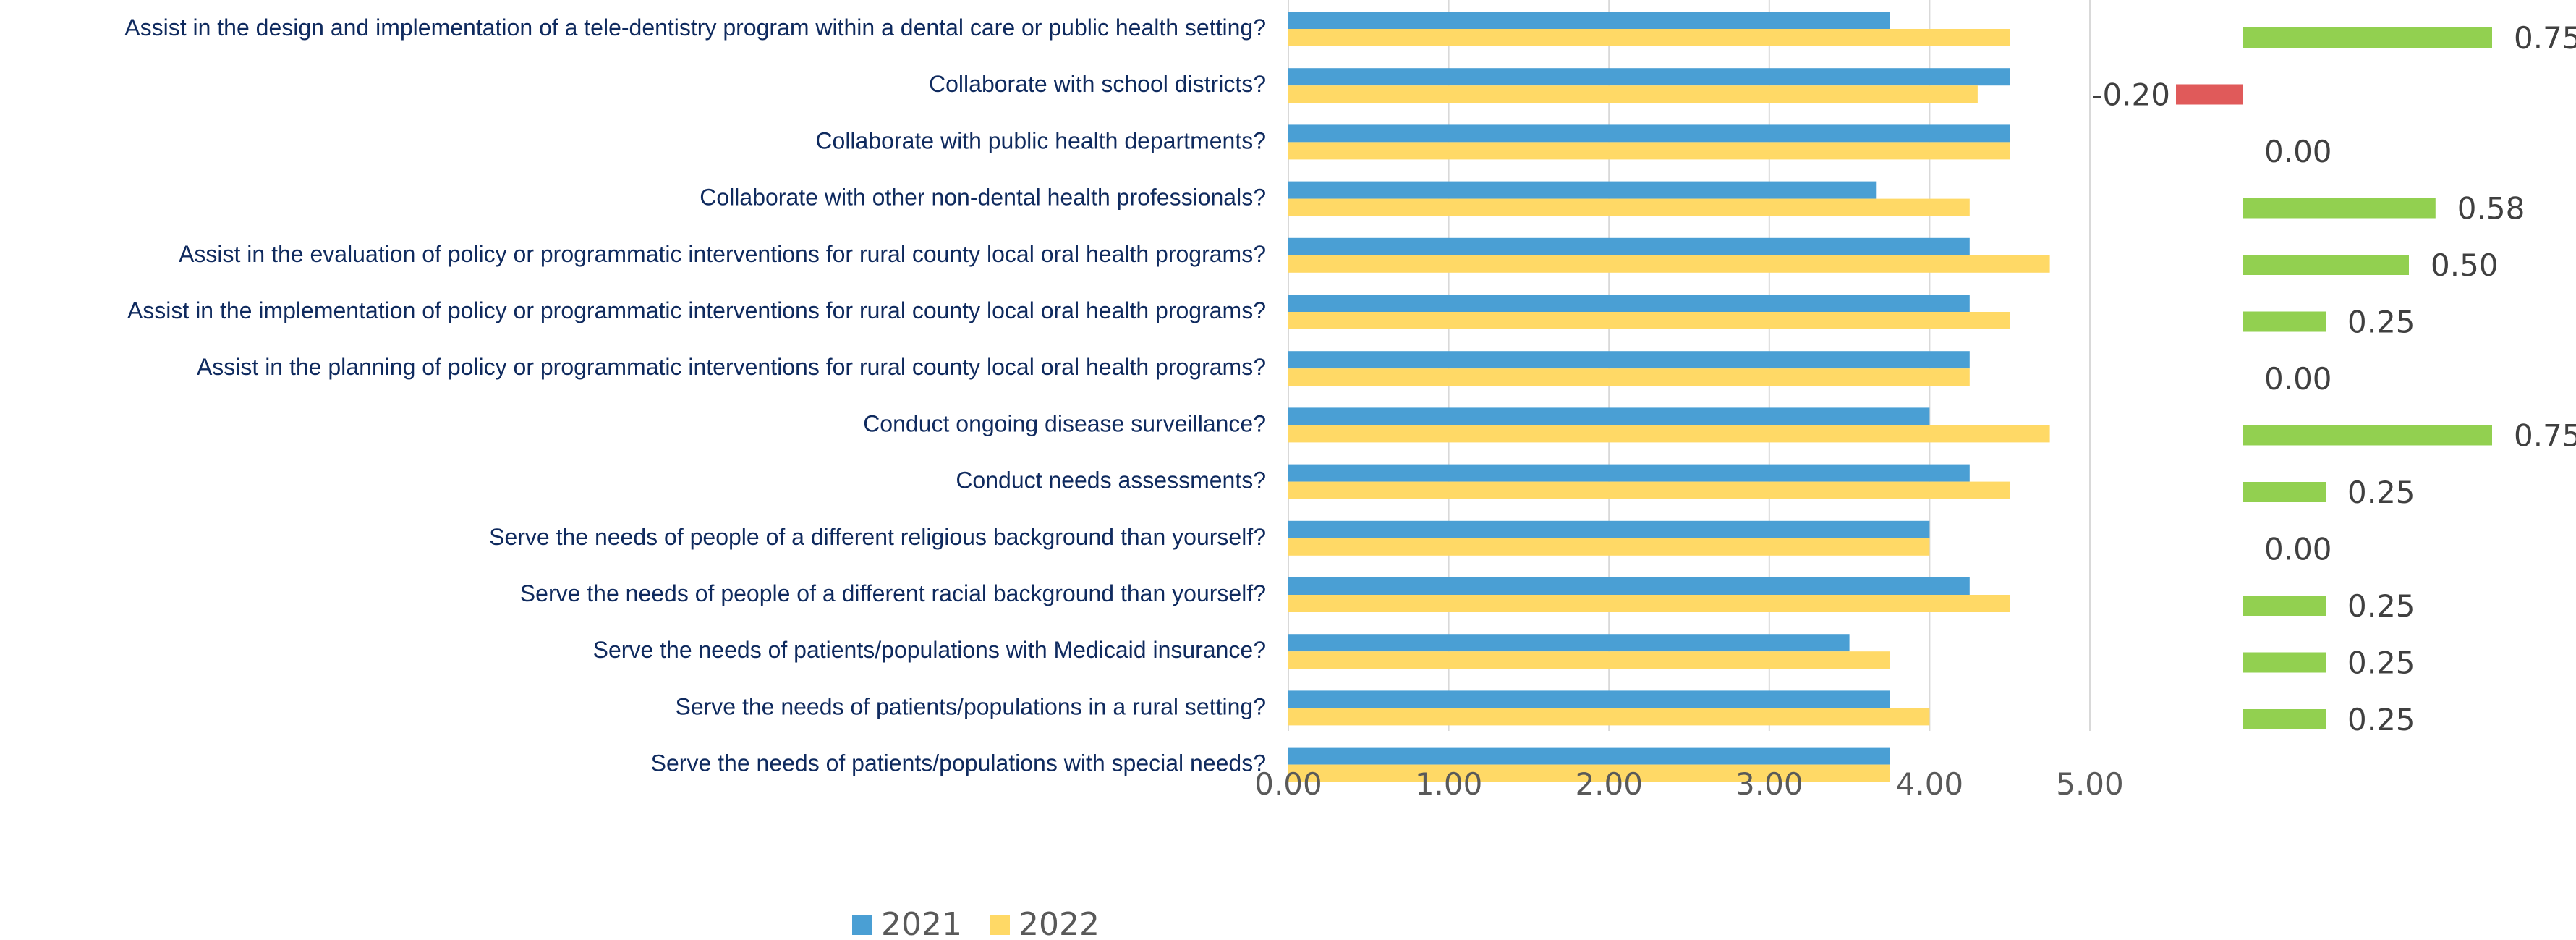 This screenshot has height=940, width=2576. Describe the element at coordinates (1111, 480) in the screenshot. I see `category-label: Conduct needs assessments?` at that location.